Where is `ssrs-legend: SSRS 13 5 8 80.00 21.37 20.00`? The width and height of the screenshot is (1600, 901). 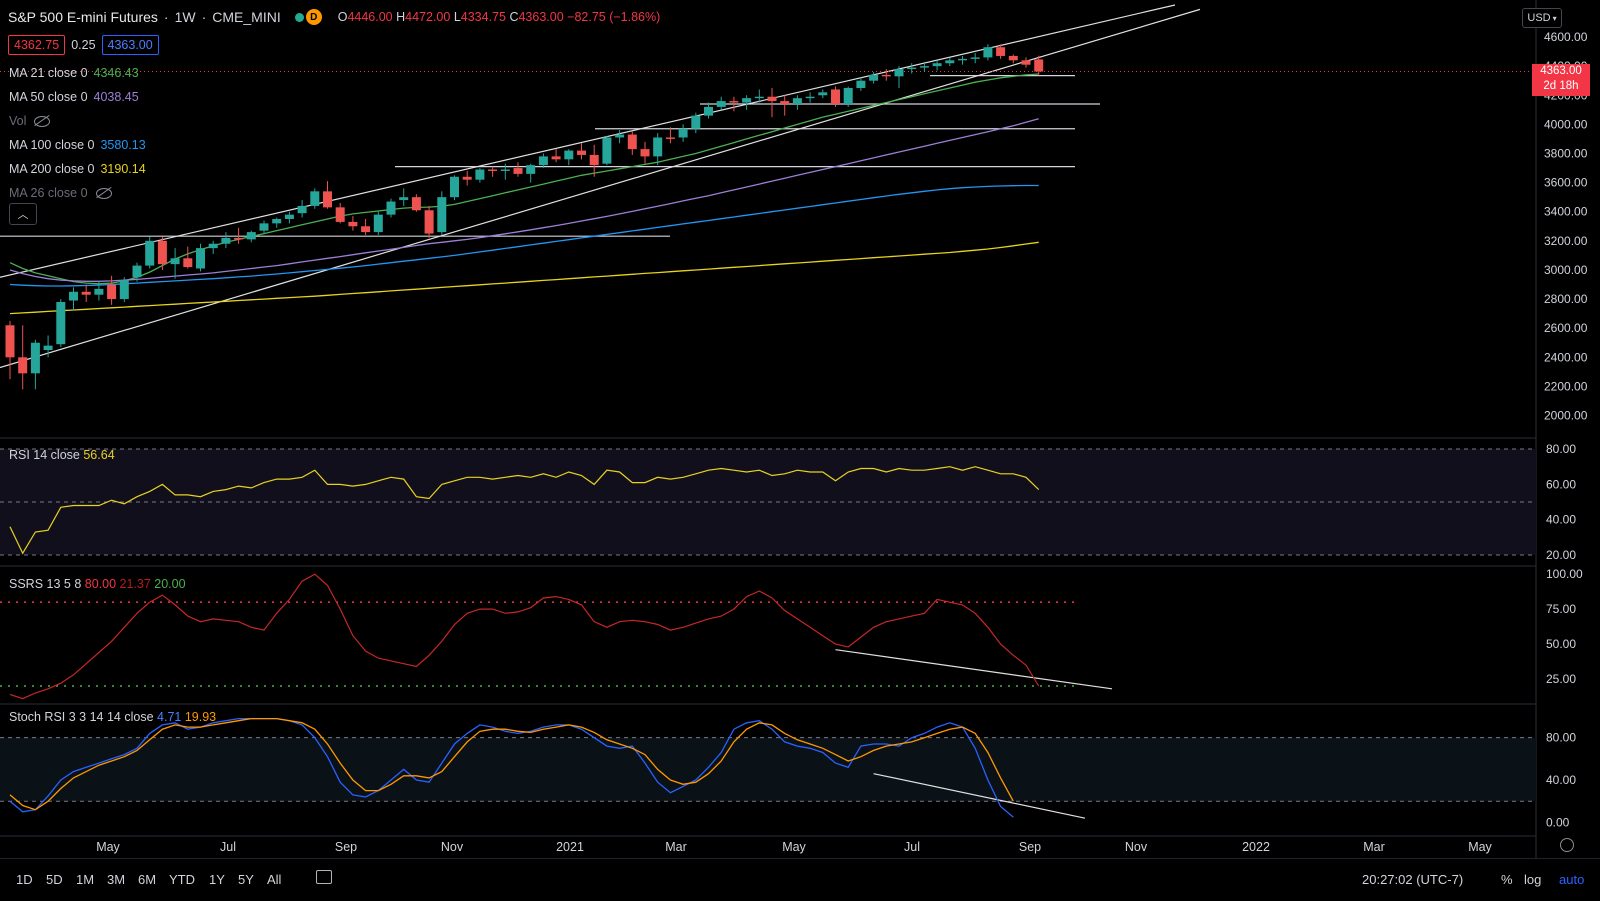 ssrs-legend: SSRS 13 5 8 80.00 21.37 20.00 is located at coordinates (97, 584).